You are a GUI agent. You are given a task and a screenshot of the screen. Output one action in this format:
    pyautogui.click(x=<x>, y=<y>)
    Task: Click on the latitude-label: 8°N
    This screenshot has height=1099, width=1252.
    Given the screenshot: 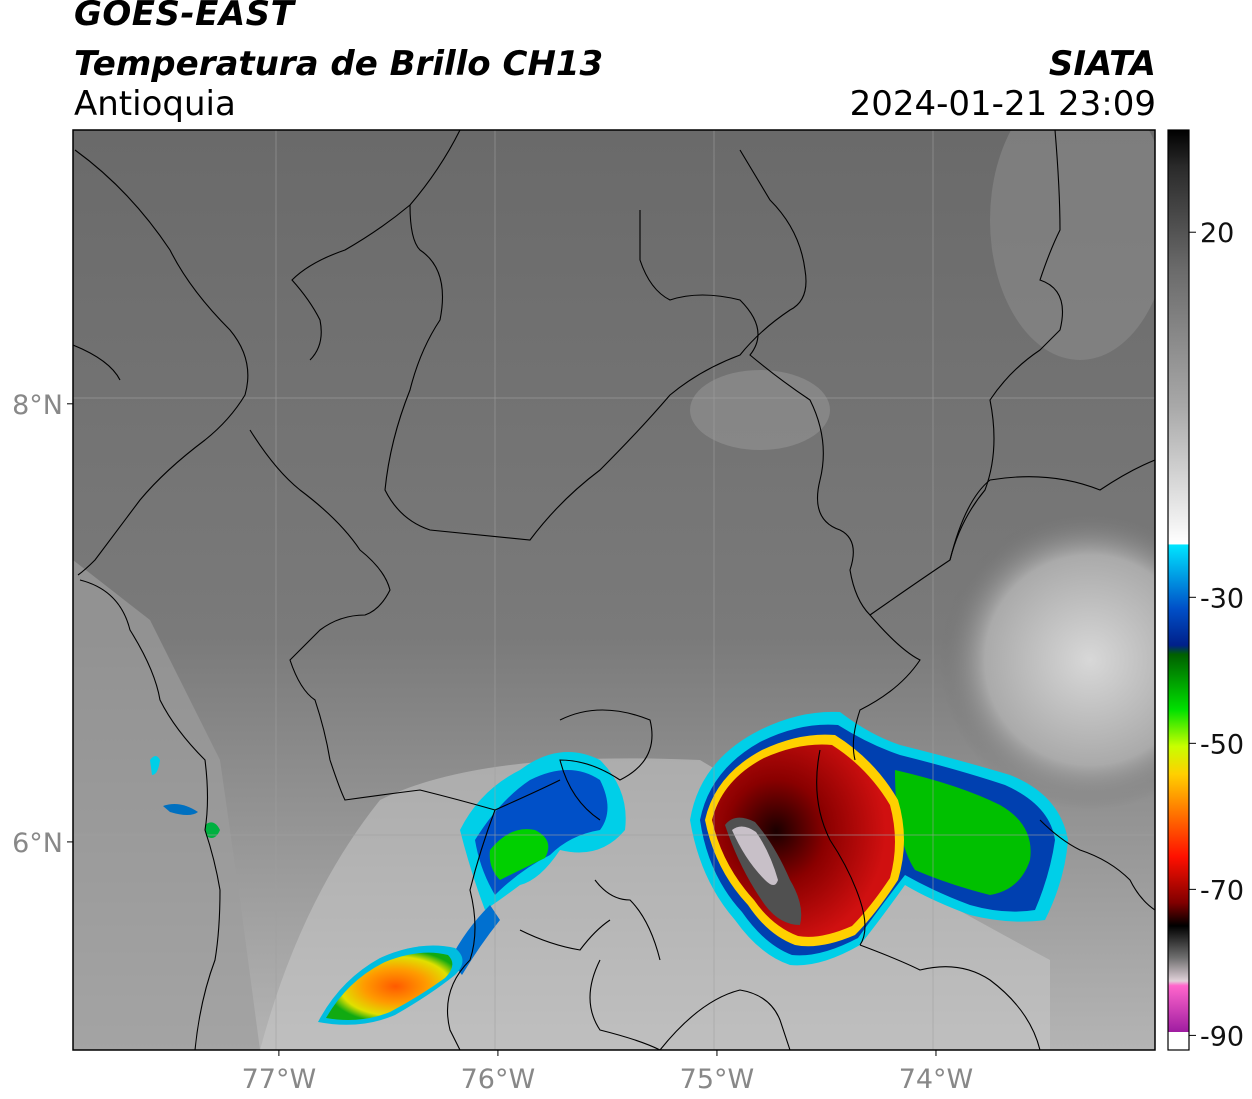 What is the action you would take?
    pyautogui.click(x=37, y=405)
    